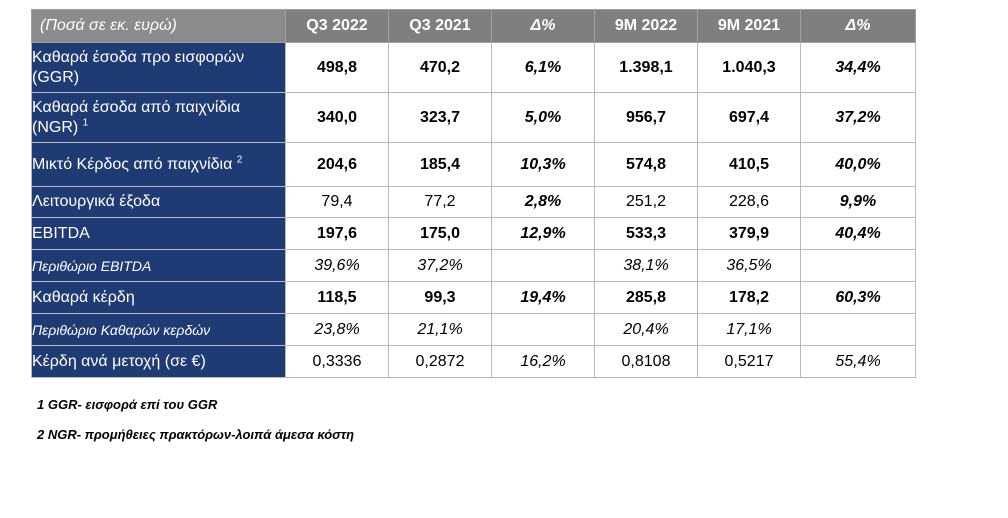 The width and height of the screenshot is (1008, 518). What do you see at coordinates (337, 26) in the screenshot?
I see `header-q3-2022: Q3 2022` at bounding box center [337, 26].